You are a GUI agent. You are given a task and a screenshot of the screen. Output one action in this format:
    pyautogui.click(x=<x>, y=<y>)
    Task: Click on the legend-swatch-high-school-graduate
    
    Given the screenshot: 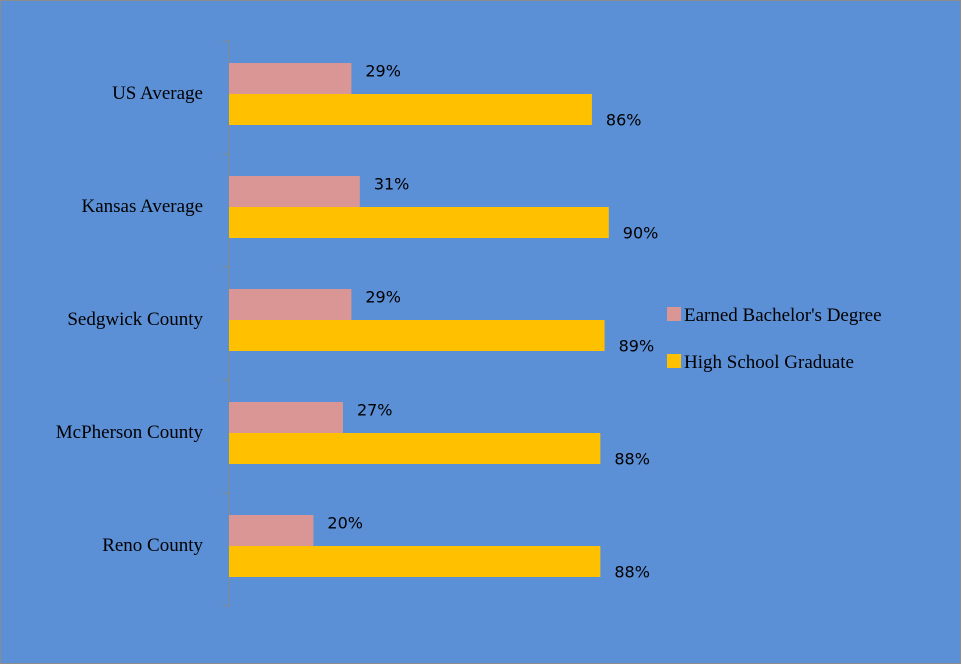 What is the action you would take?
    pyautogui.click(x=674, y=361)
    